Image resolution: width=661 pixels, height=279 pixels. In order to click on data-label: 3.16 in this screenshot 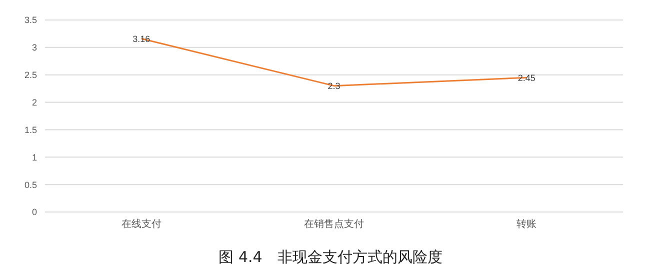, I will do `click(141, 39)`.